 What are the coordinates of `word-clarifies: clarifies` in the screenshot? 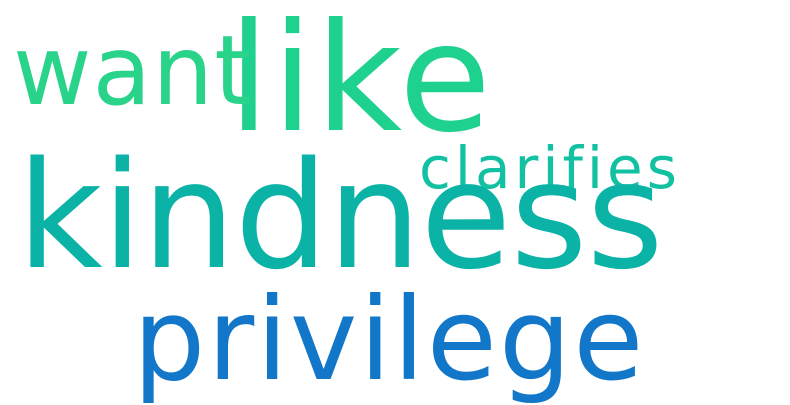 It's located at (550, 168).